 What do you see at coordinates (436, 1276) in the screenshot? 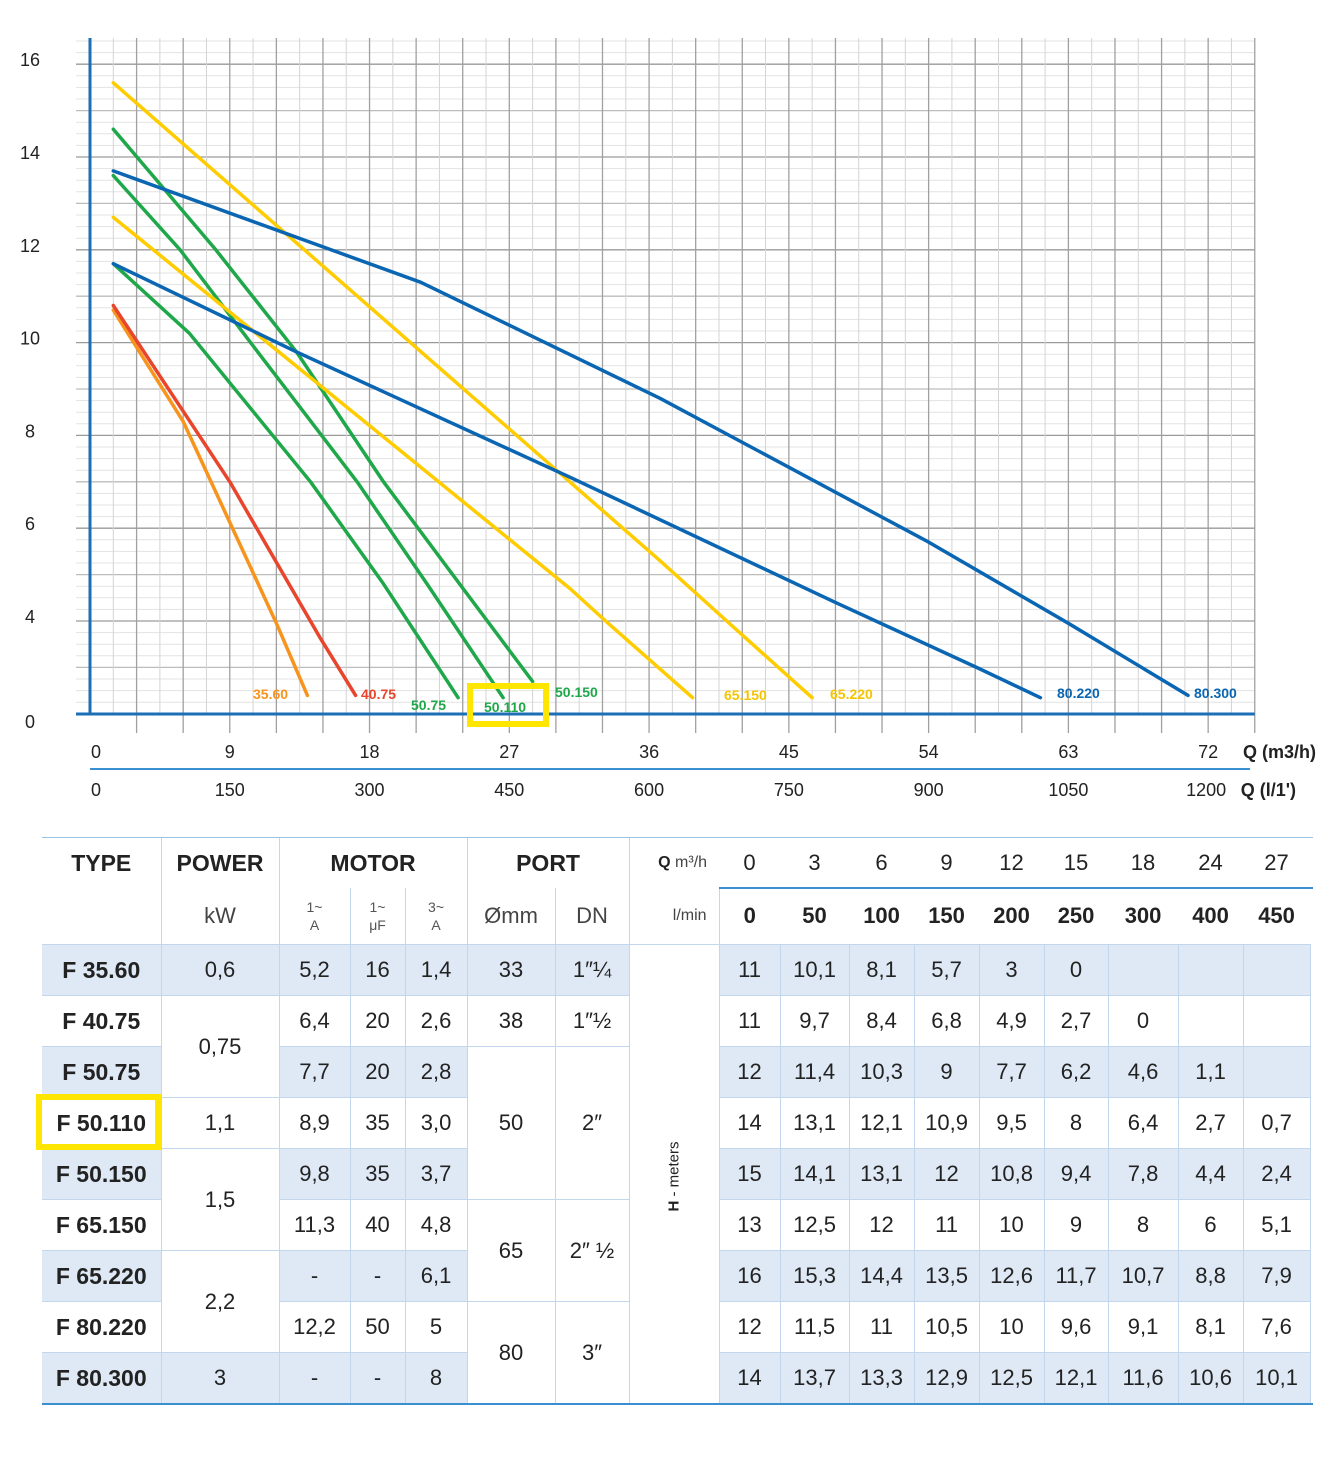
I see `motor-cell: 6,1` at bounding box center [436, 1276].